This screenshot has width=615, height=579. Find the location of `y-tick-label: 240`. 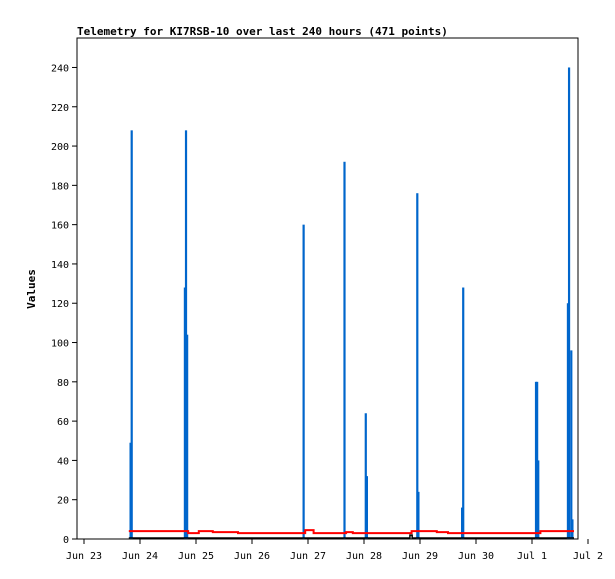

y-tick-label: 240 is located at coordinates (60, 68).